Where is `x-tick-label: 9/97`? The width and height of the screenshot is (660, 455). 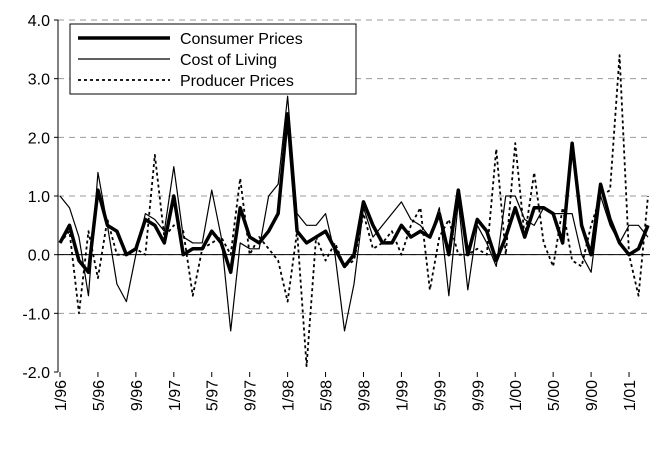 x-tick-label: 9/97 is located at coordinates (251, 395).